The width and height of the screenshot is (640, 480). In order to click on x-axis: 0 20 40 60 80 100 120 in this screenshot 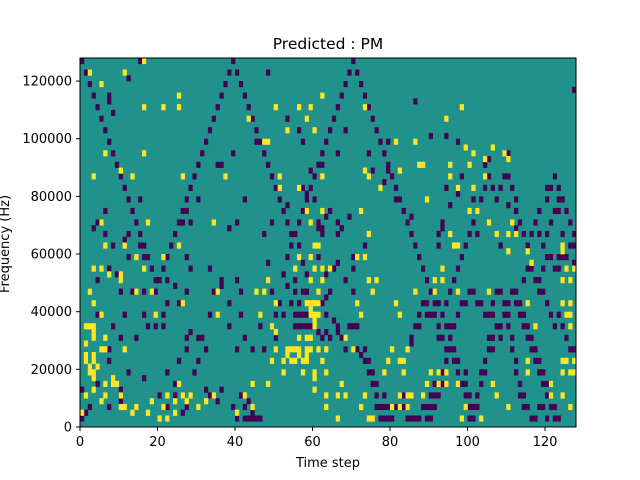, I will do `click(316, 438)`.